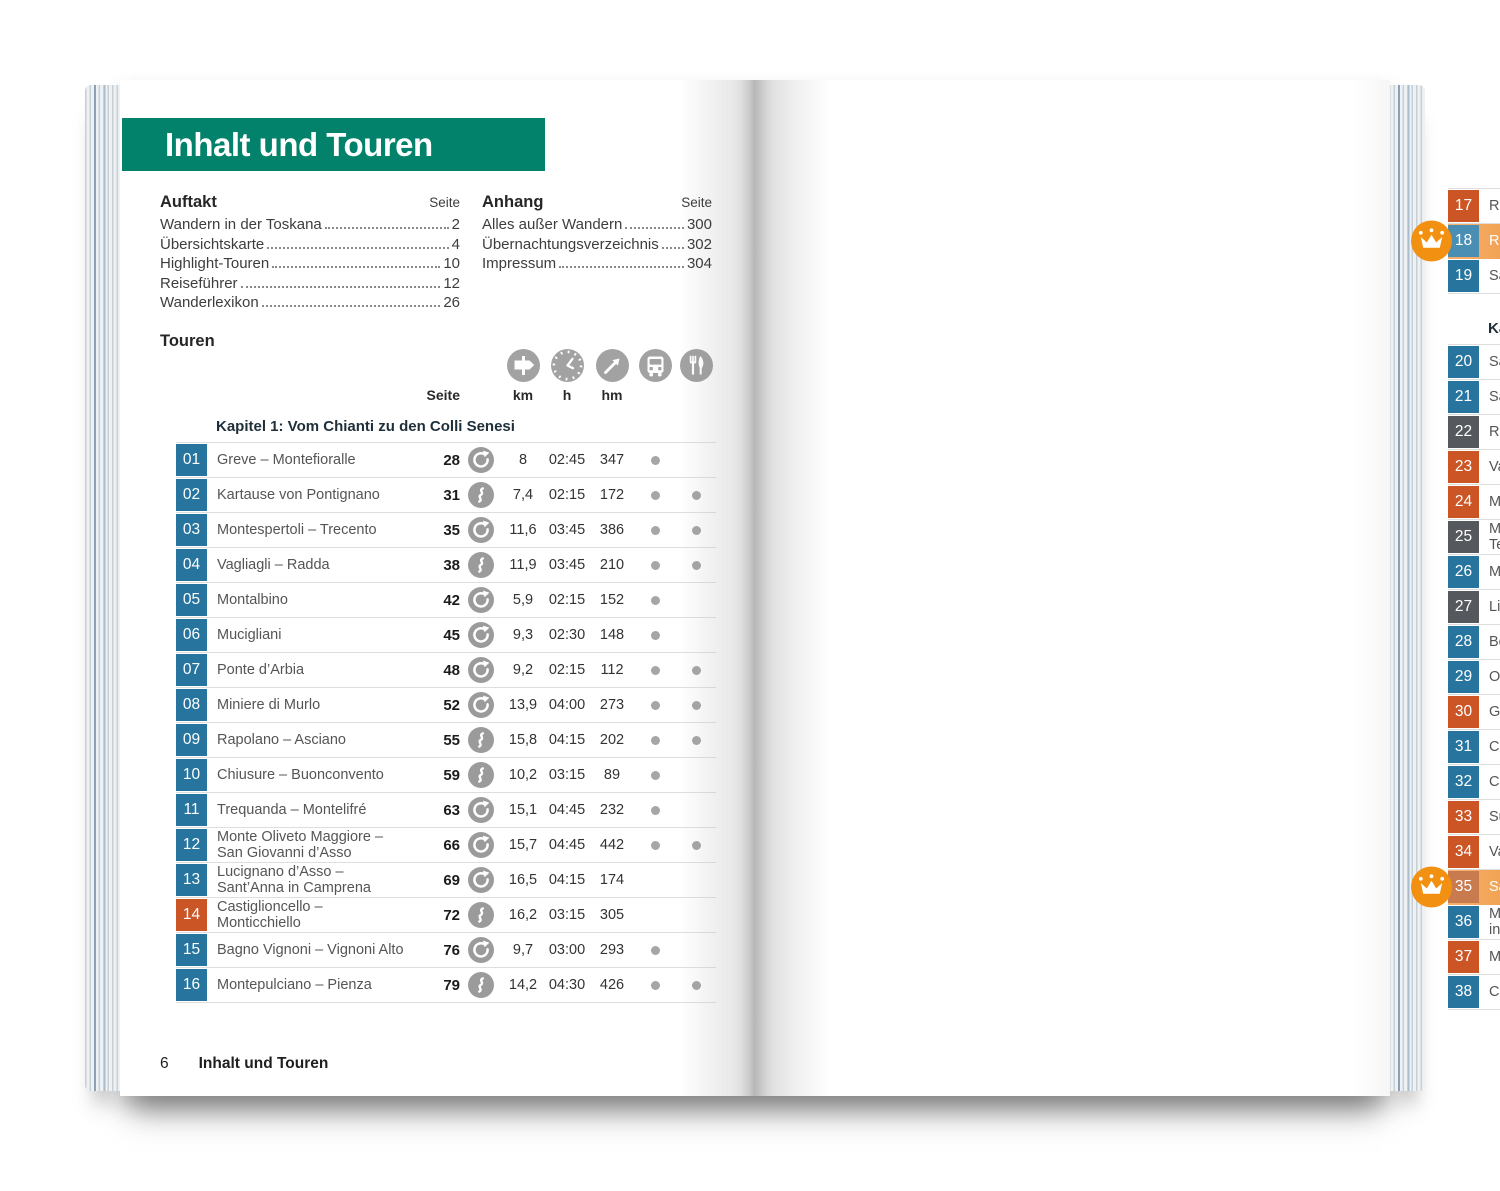 This screenshot has width=1500, height=1191. I want to click on tour-name: Montalbino, so click(252, 600).